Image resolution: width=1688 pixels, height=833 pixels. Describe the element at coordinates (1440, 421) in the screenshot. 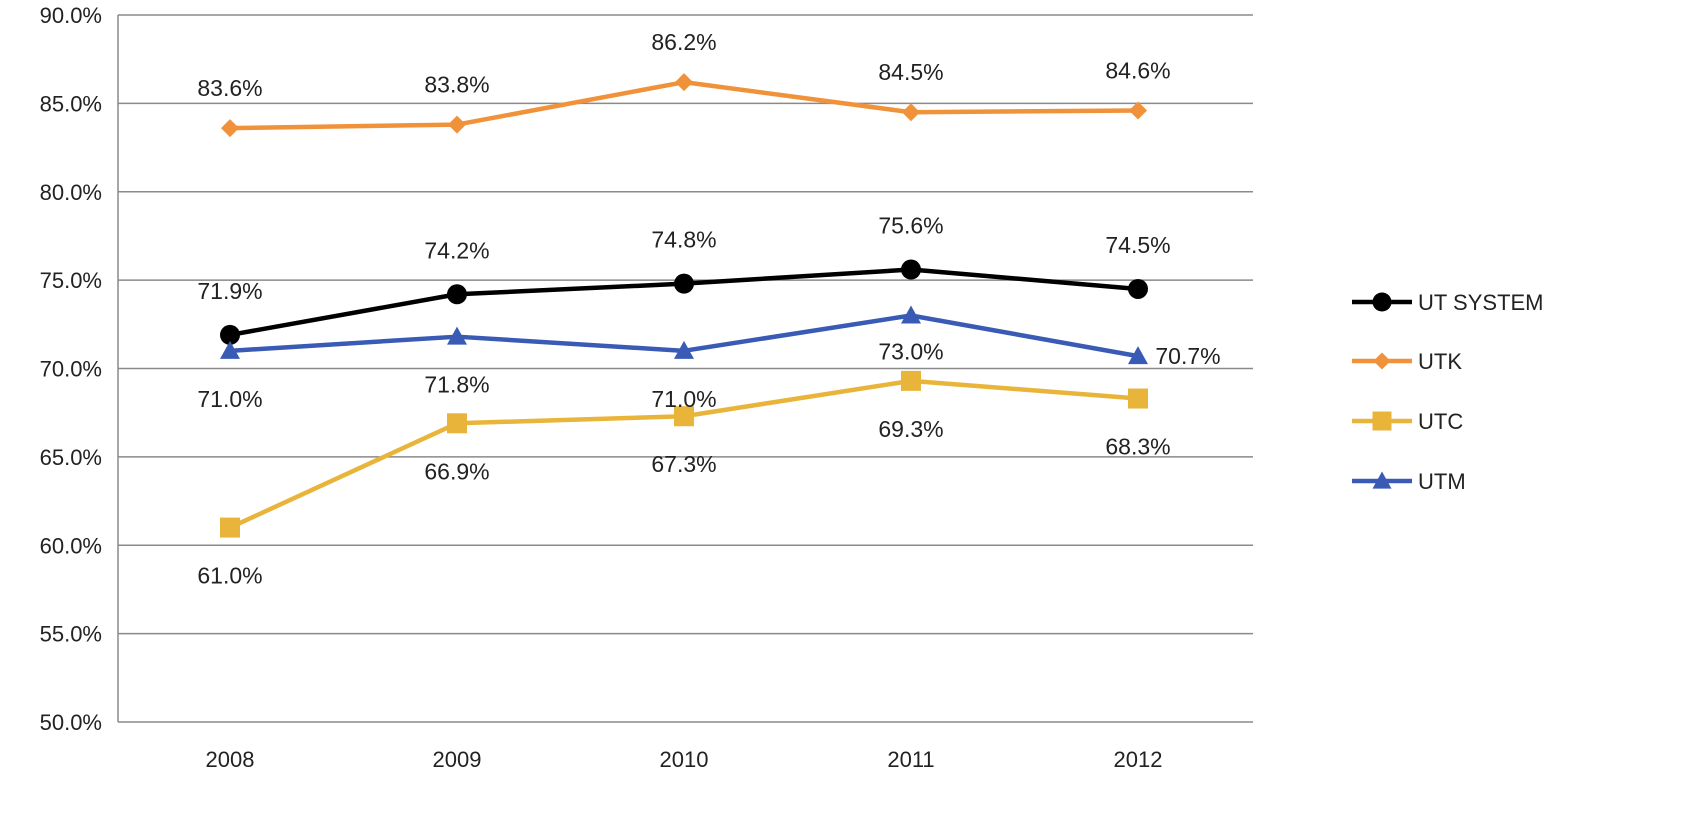

I see `legend-label: UTC` at that location.